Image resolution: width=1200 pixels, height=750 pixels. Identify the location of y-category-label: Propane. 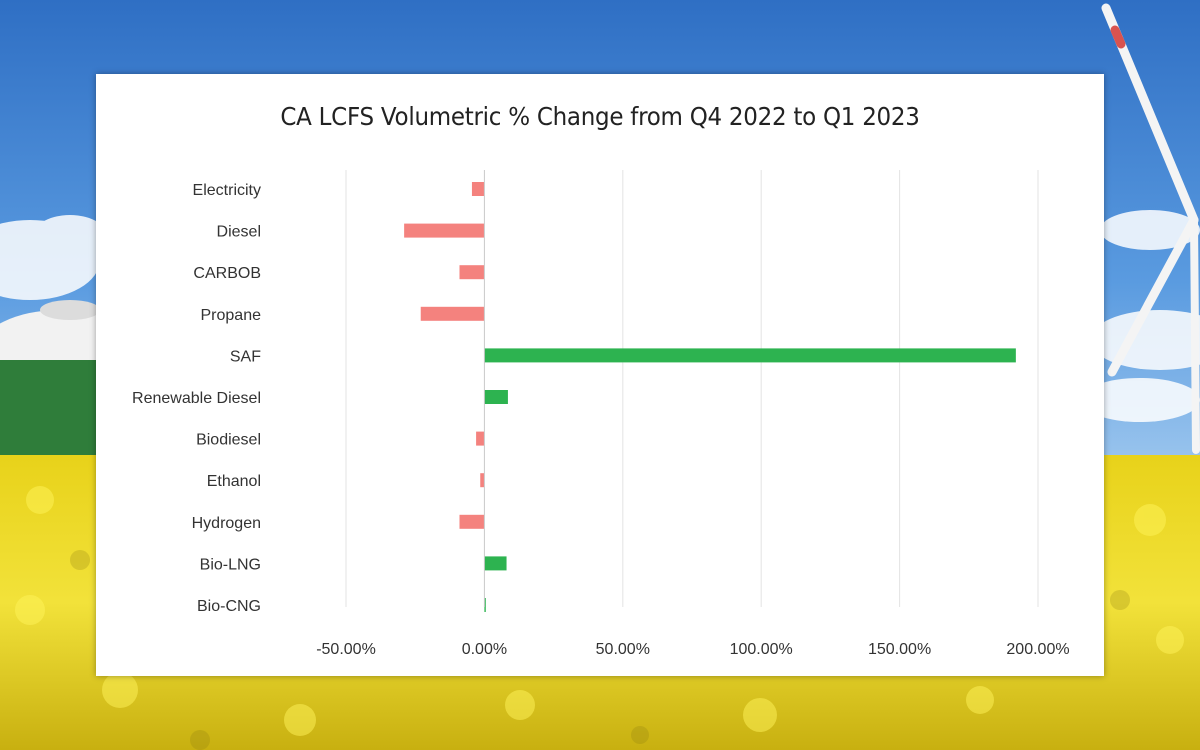
(231, 315).